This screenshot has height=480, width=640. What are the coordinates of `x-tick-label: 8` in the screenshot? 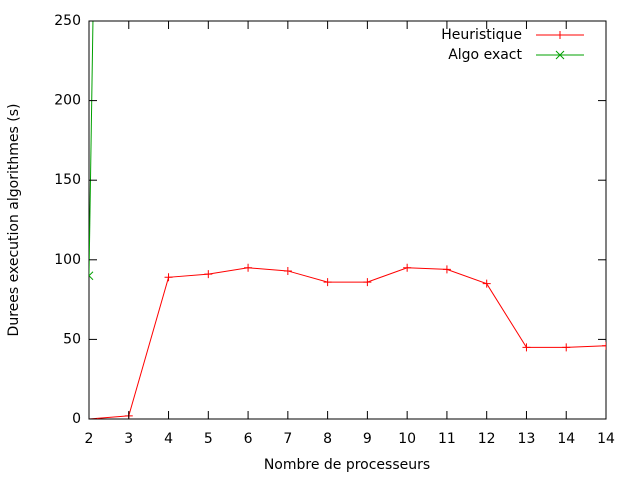 It's located at (327, 439).